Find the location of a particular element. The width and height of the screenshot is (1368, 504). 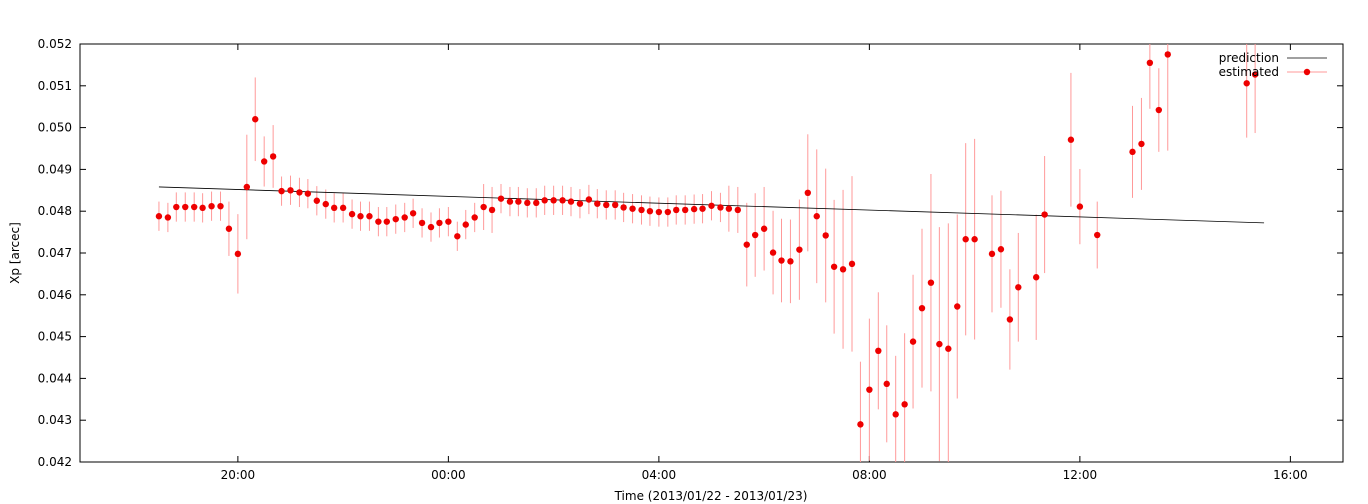

y-tick-label: 0.051 is located at coordinates (55, 86).